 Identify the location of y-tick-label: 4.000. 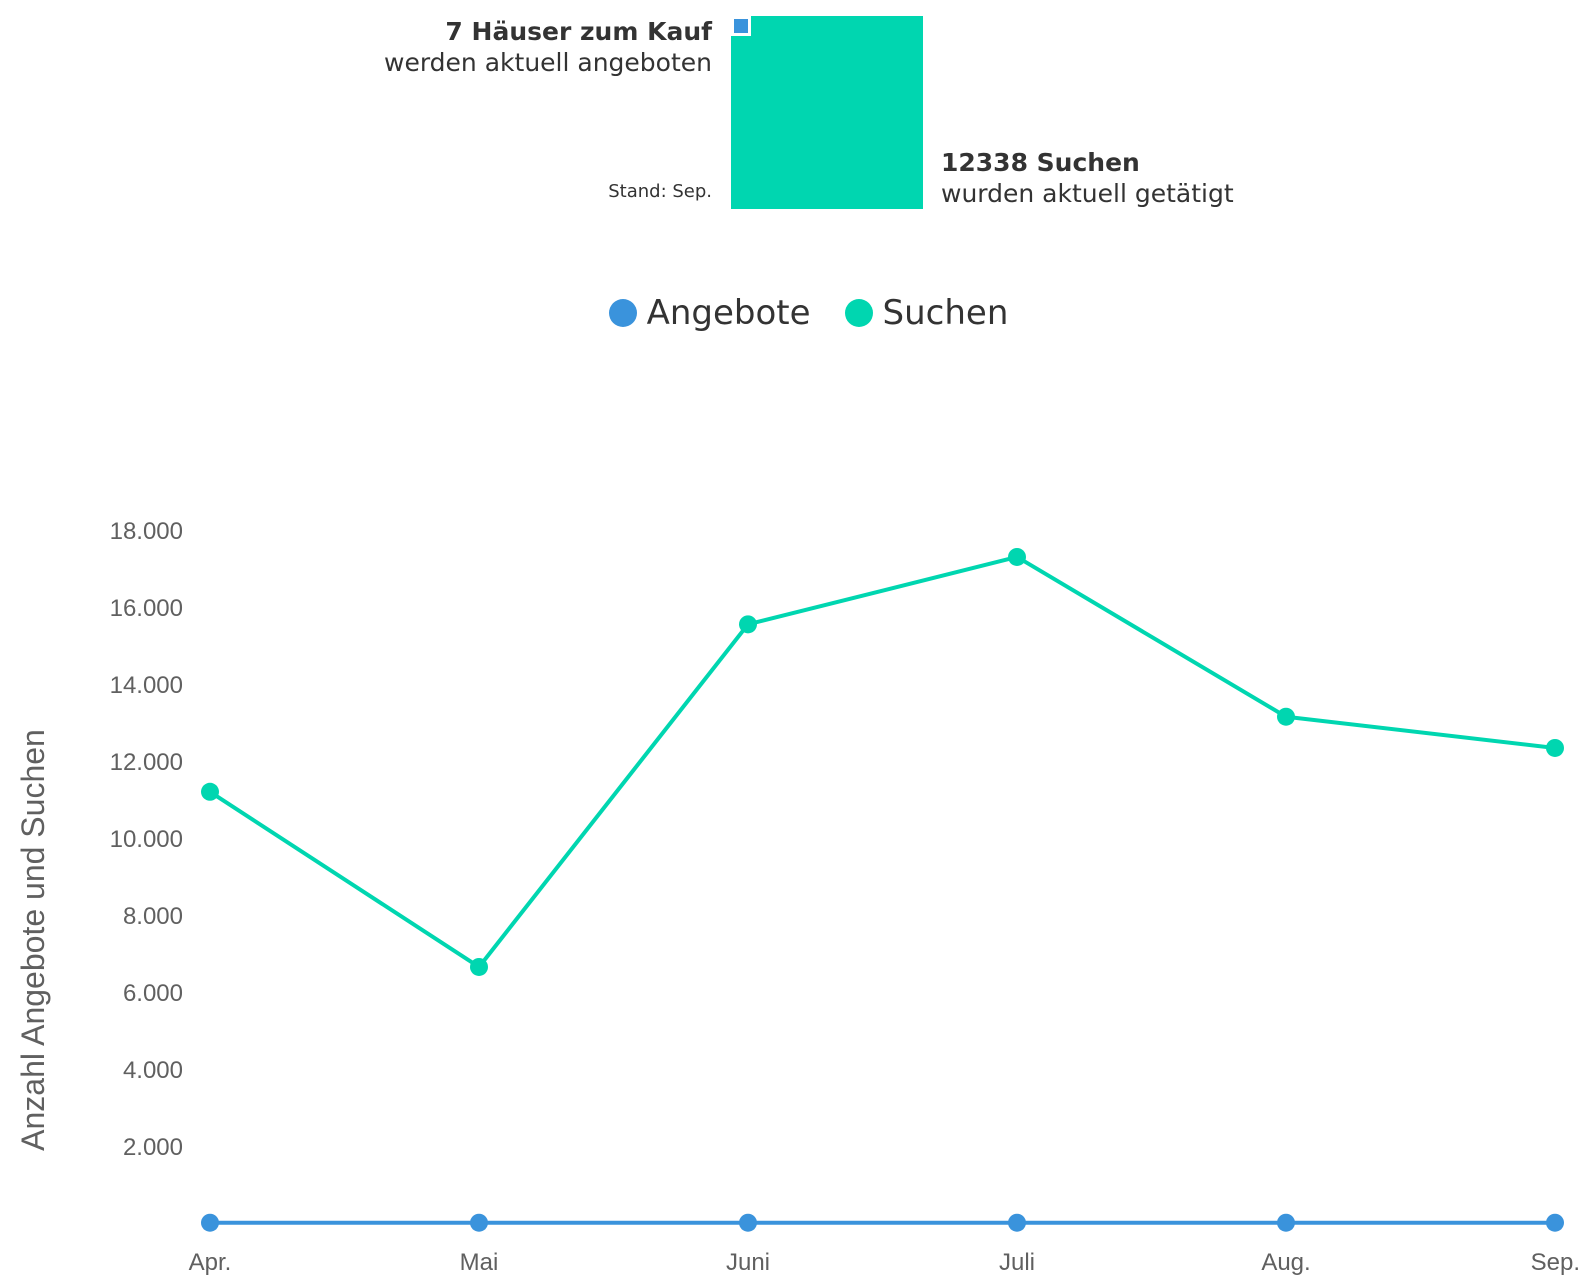
(153, 1070).